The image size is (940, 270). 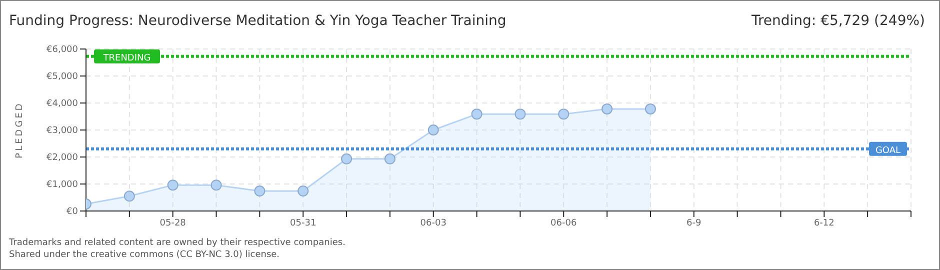 What do you see at coordinates (62, 104) in the screenshot?
I see `y-tick-label: €4,000` at bounding box center [62, 104].